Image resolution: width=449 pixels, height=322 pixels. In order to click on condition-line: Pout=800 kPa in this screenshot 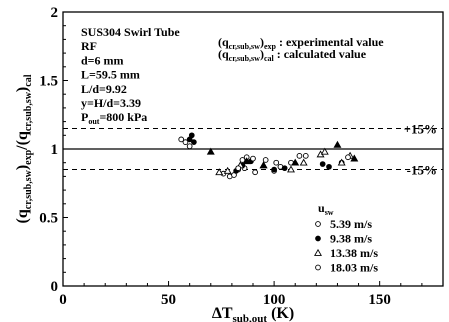, I will do `click(114, 118)`.